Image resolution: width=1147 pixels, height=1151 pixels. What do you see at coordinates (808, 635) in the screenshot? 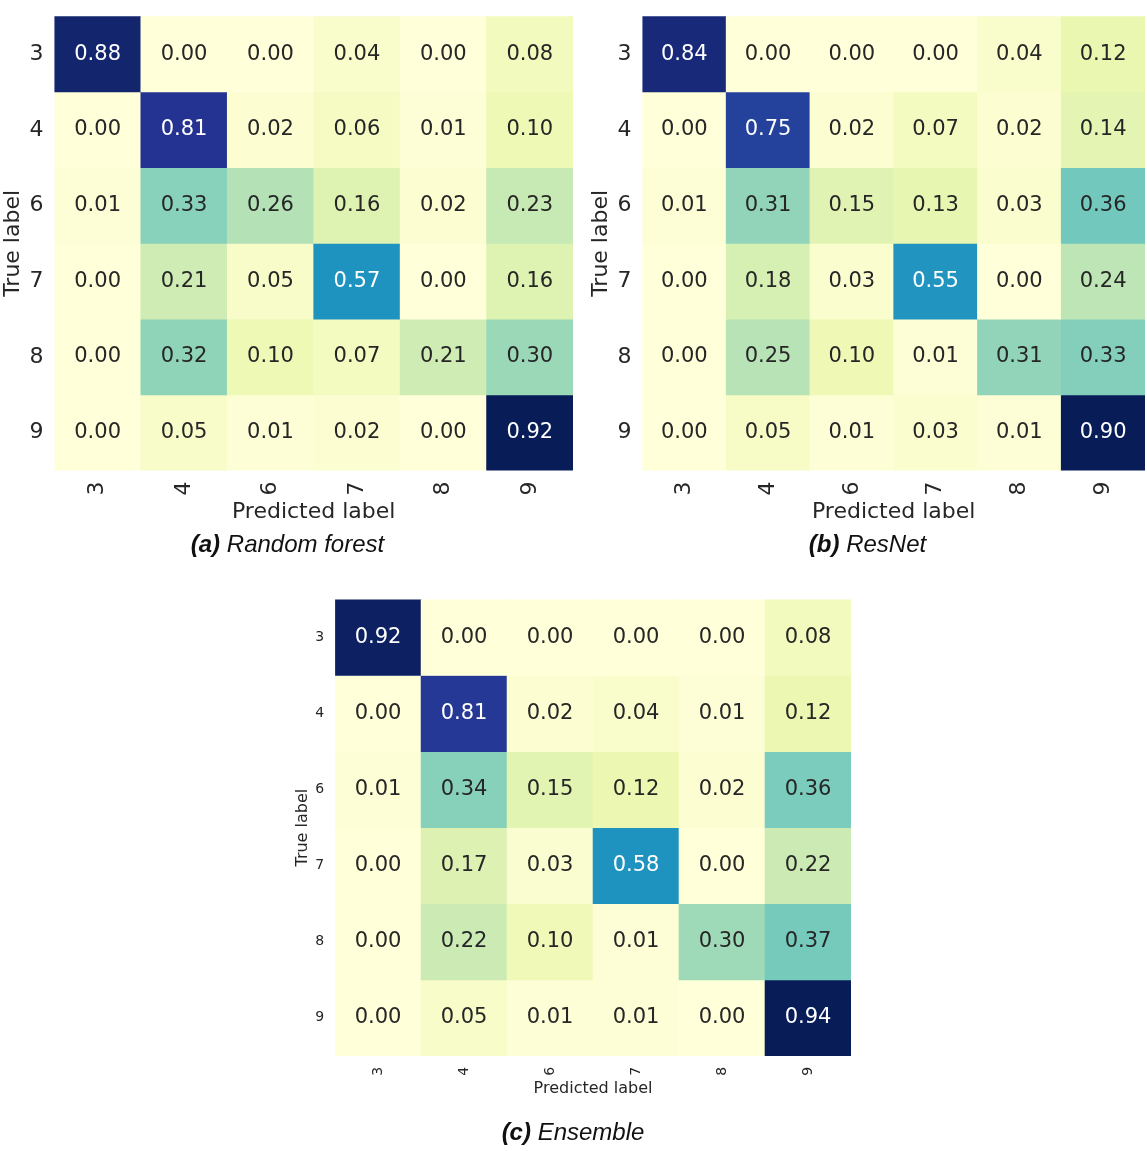
I see `data-label: 0.08` at bounding box center [808, 635].